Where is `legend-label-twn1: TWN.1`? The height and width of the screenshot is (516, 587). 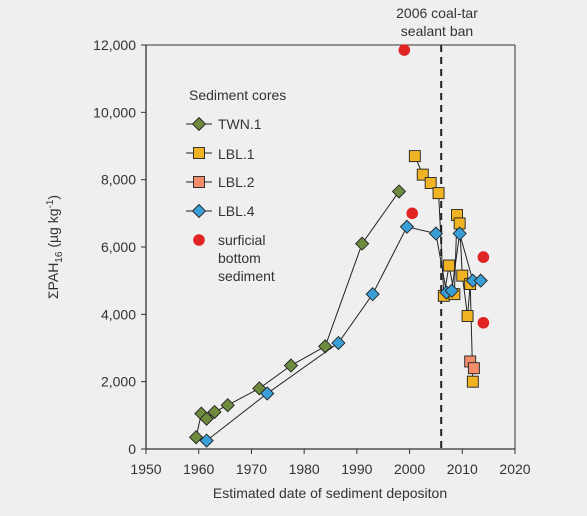
legend-label-twn1: TWN.1 is located at coordinates (240, 124).